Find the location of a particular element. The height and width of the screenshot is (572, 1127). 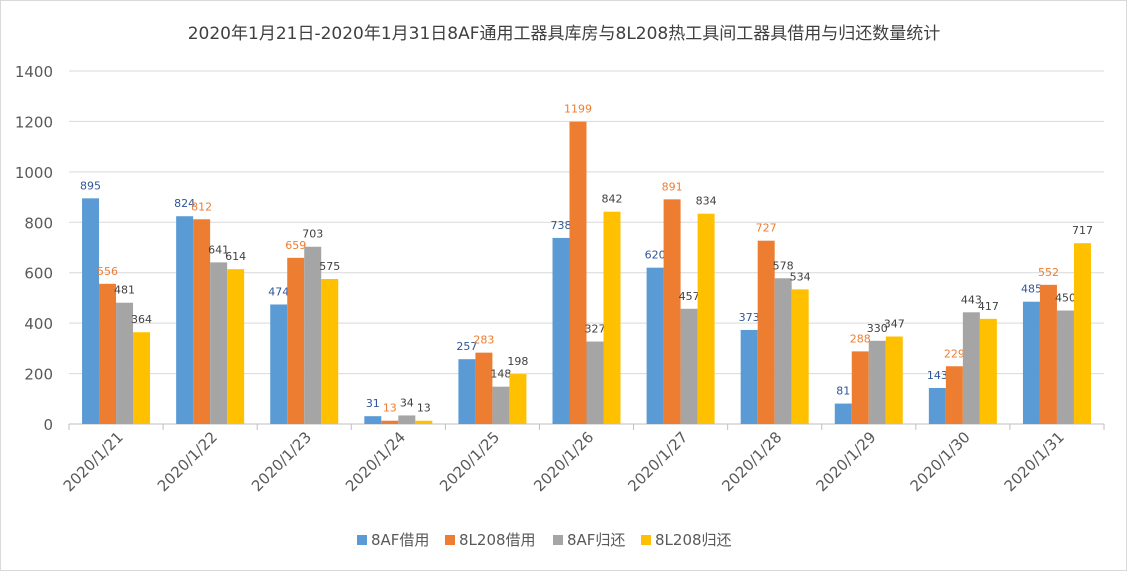

data-label: 556 is located at coordinates (107, 271).